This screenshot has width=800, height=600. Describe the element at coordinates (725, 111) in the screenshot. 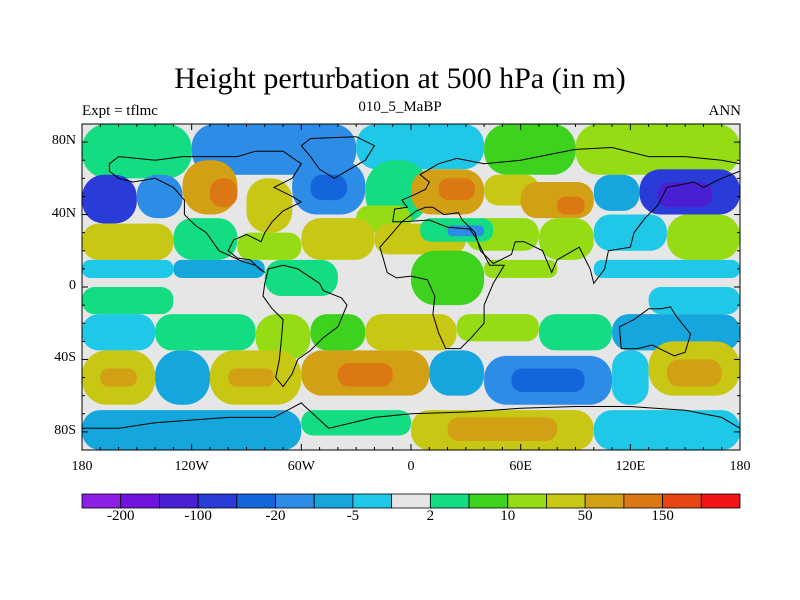

I see `season-label: ANN` at that location.